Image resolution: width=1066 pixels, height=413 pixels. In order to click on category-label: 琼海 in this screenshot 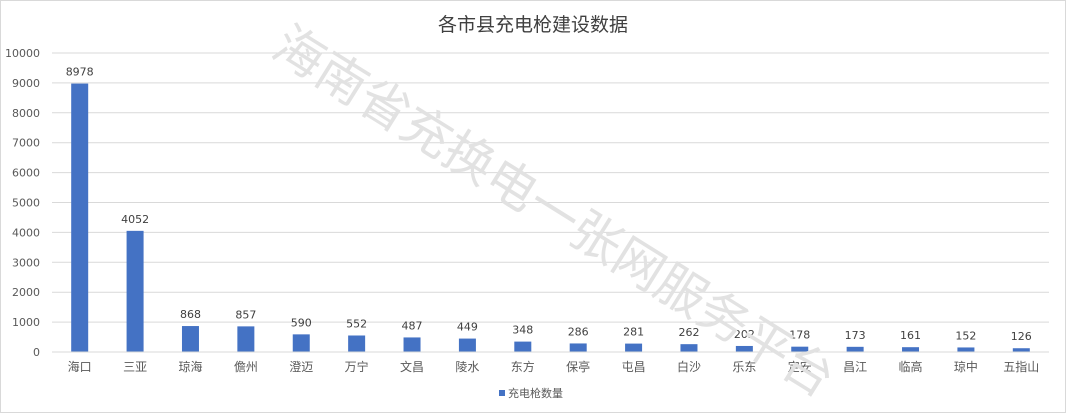, I will do `click(190, 366)`.